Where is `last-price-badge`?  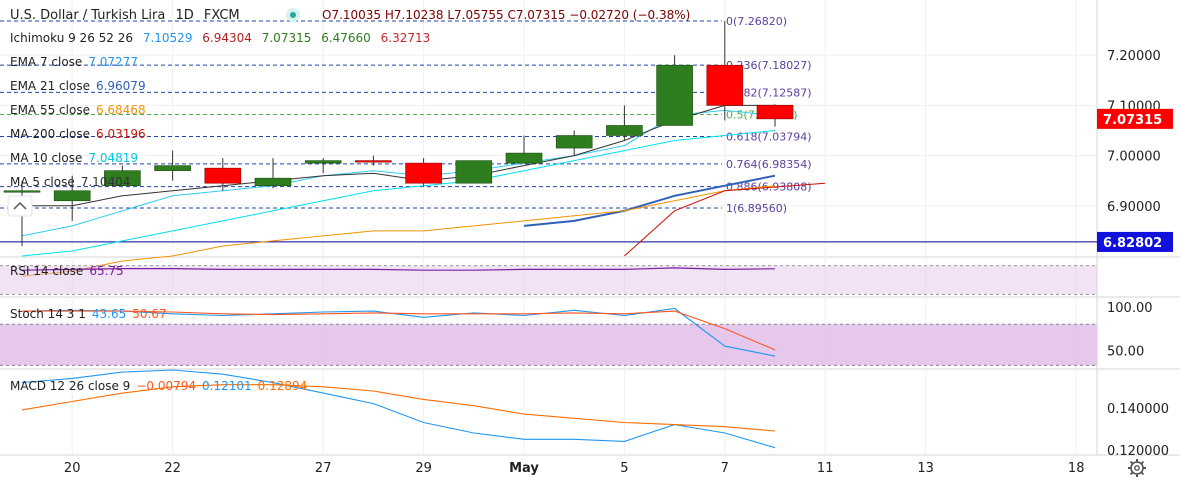 last-price-badge is located at coordinates (1135, 118).